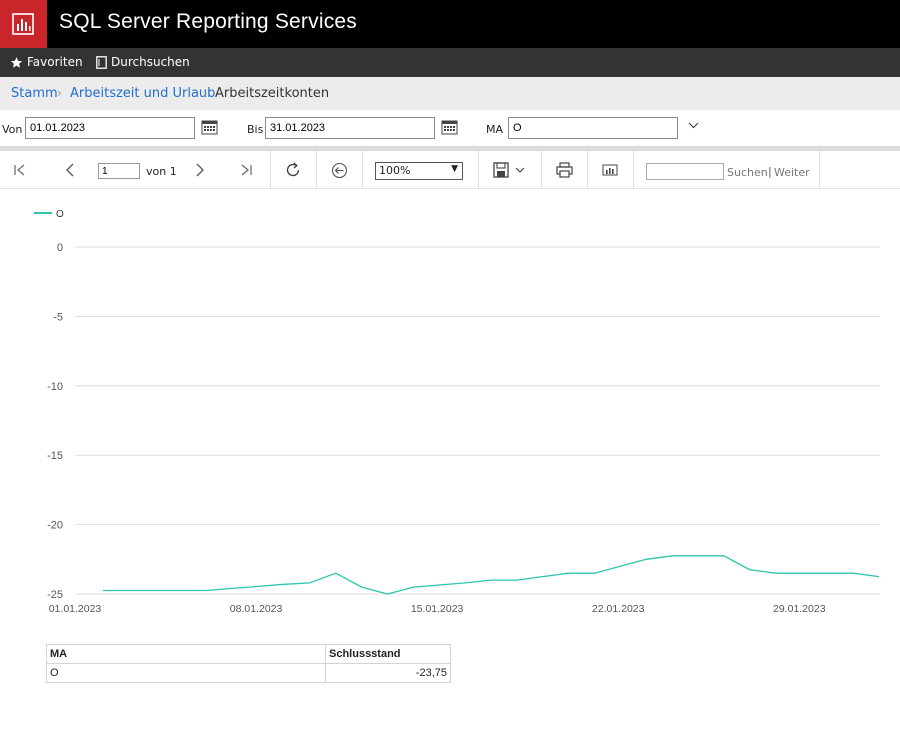  What do you see at coordinates (34, 93) in the screenshot?
I see `breadcrumb-home: Stamm` at bounding box center [34, 93].